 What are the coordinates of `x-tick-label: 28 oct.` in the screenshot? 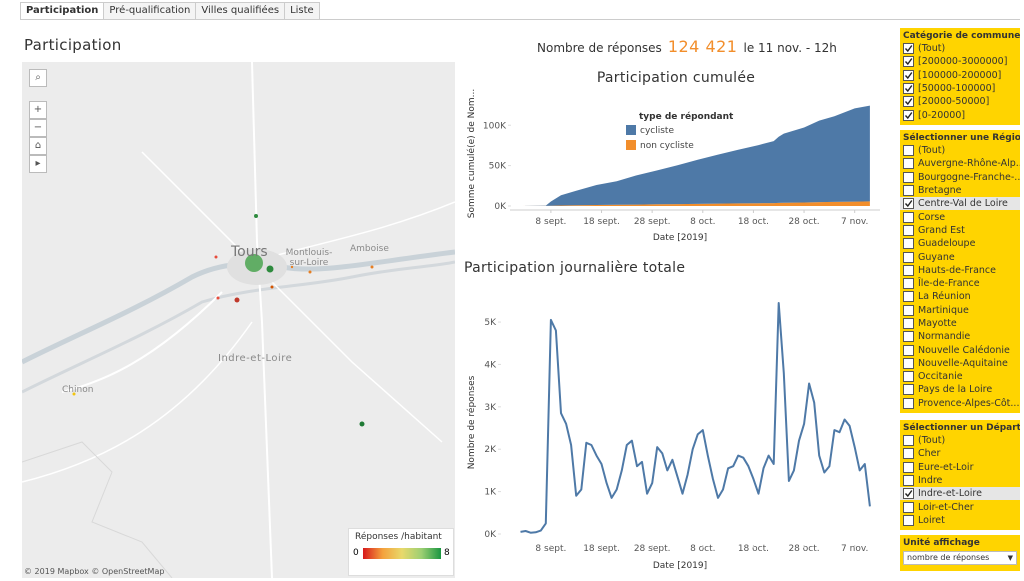 It's located at (803, 222).